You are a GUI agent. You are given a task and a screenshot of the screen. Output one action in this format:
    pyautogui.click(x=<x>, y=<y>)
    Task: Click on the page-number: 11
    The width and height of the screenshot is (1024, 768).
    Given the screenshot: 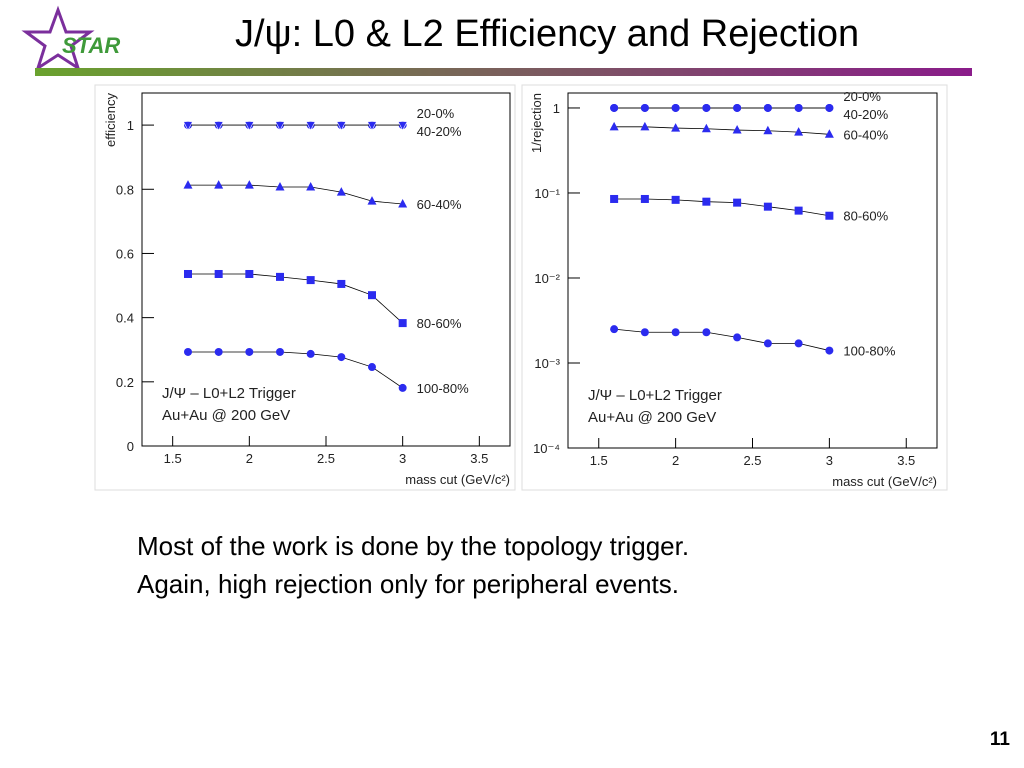 What is the action you would take?
    pyautogui.click(x=1000, y=739)
    